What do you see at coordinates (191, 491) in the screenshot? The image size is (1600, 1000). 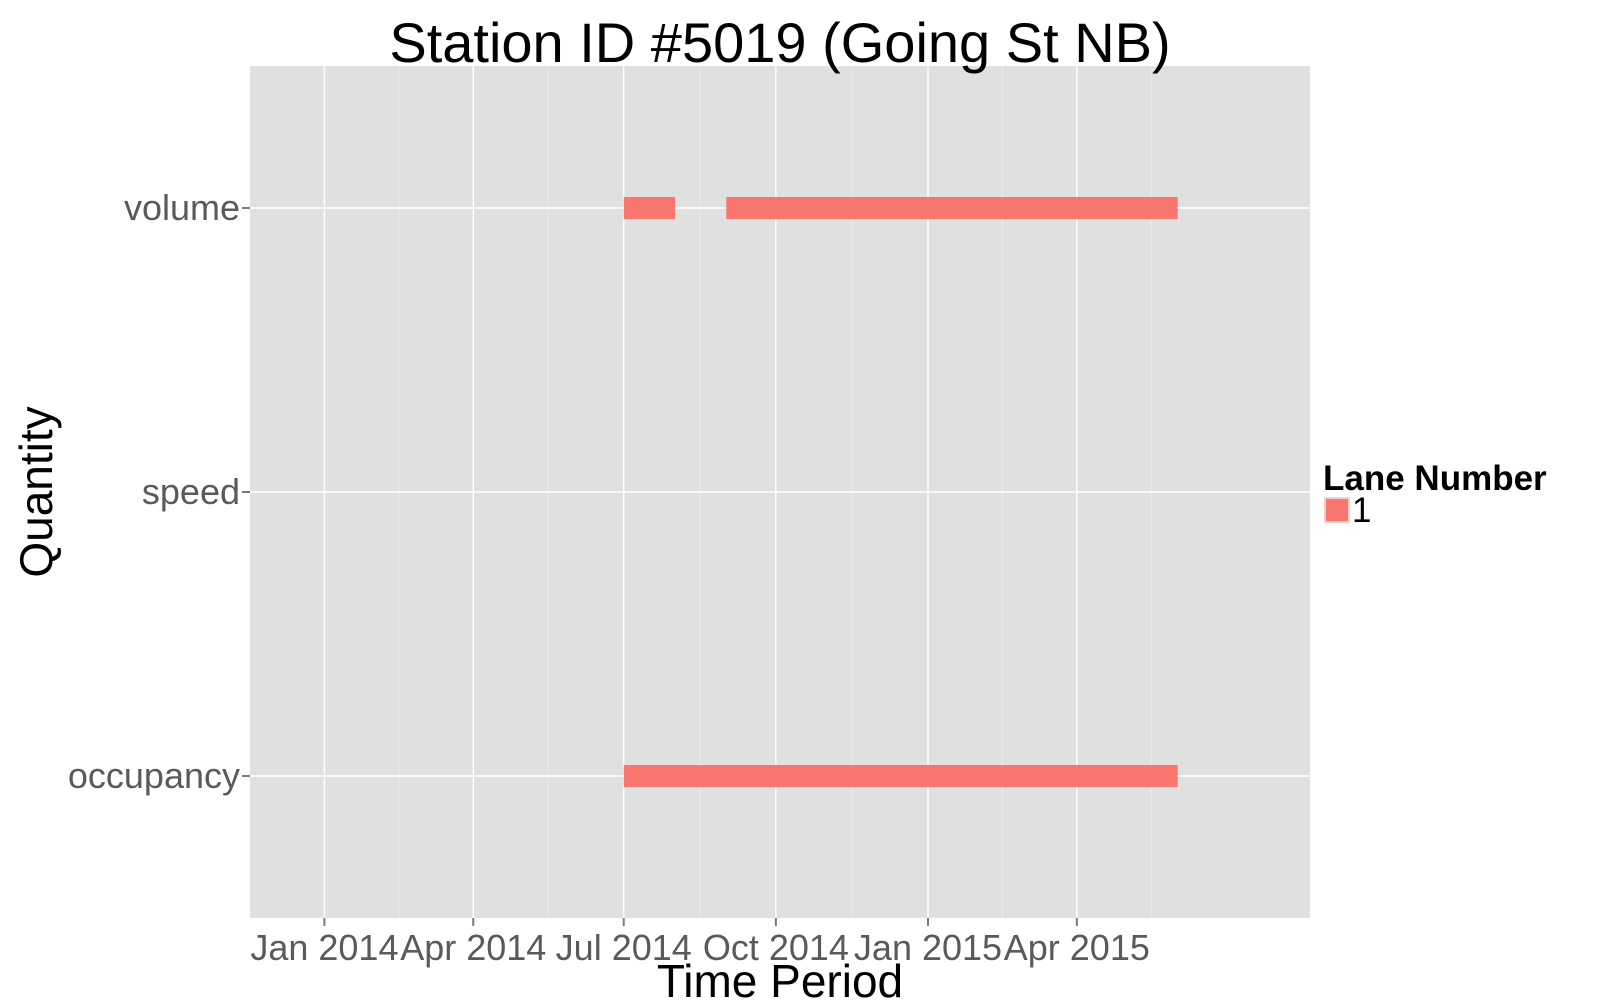 I see `y-tick-label-speed: speed` at bounding box center [191, 491].